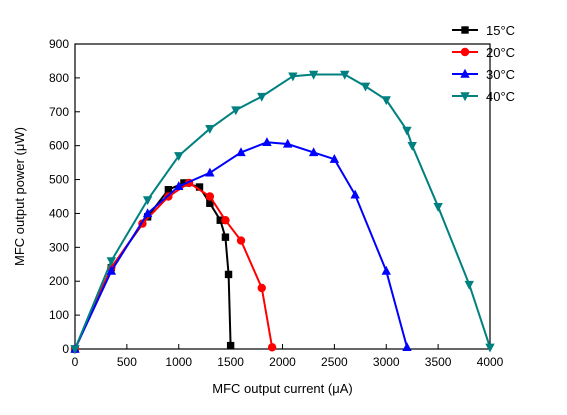 The height and width of the screenshot is (415, 567). What do you see at coordinates (65, 349) in the screenshot?
I see `y-tick-label: 0` at bounding box center [65, 349].